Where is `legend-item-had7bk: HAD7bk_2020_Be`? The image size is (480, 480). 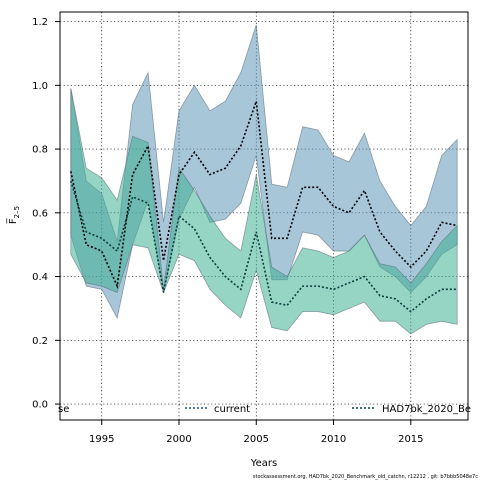
legend-item-had7bk: HAD7bk_2020_Be is located at coordinates (411, 409).